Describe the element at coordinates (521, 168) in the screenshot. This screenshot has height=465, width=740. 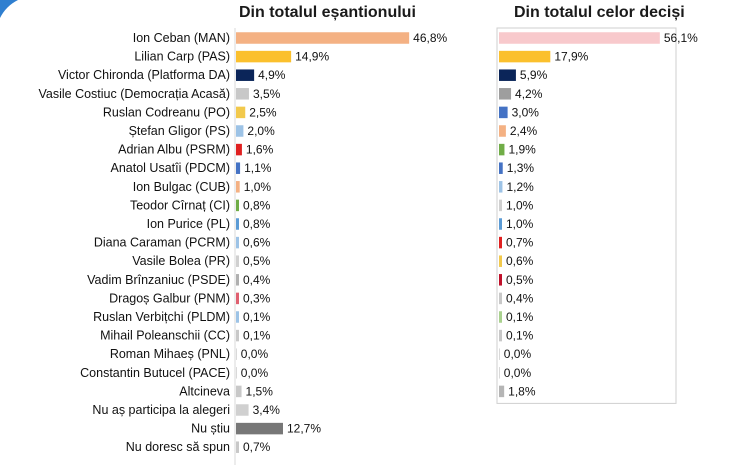
I see `right-value-label: 1,3%` at that location.